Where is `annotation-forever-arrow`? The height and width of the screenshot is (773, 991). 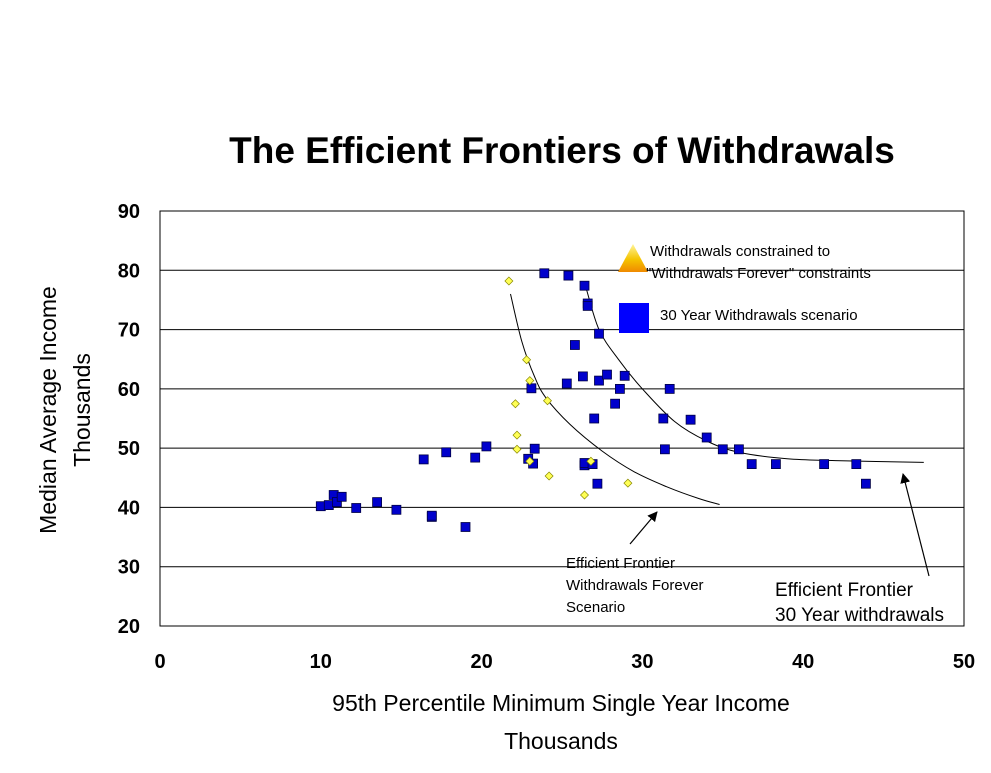 annotation-forever-arrow is located at coordinates (643, 528).